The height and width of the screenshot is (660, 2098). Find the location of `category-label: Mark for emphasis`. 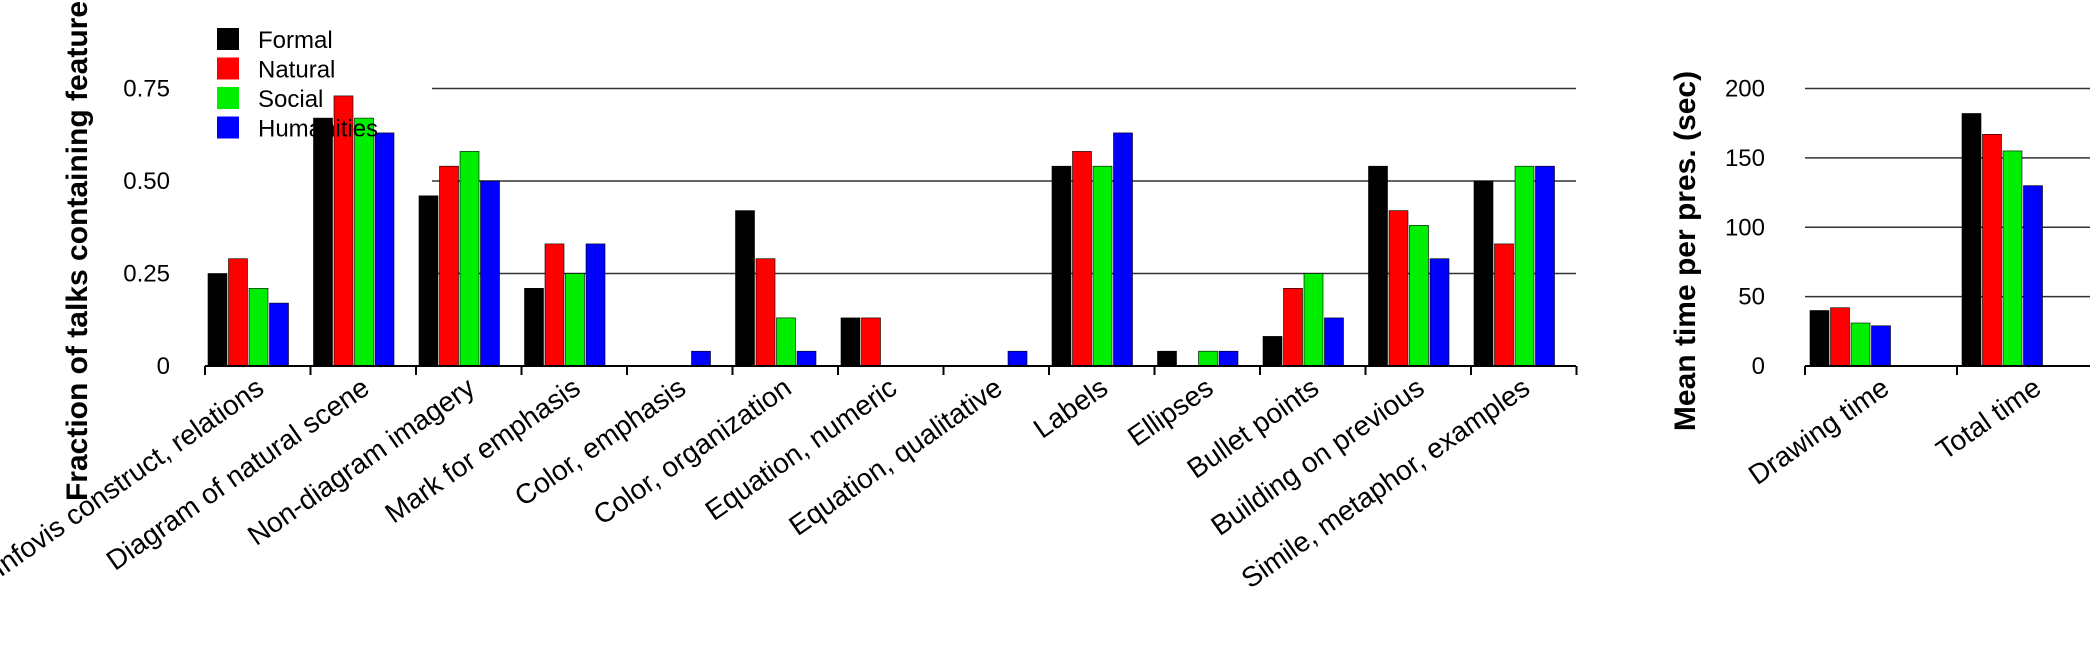

category-label: Mark for emphasis is located at coordinates (482, 450).